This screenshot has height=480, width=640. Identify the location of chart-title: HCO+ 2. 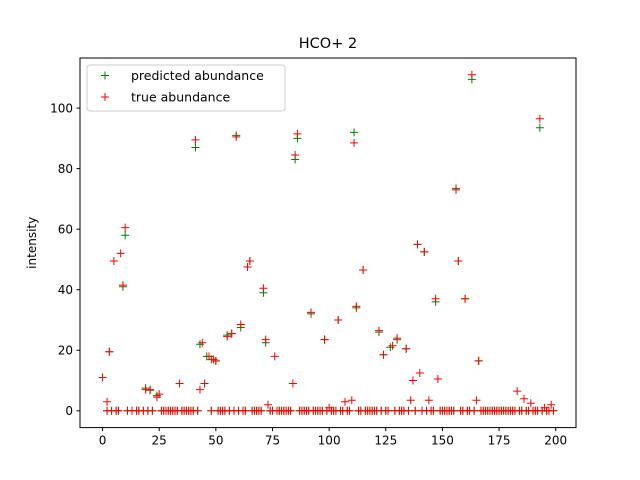
(328, 44).